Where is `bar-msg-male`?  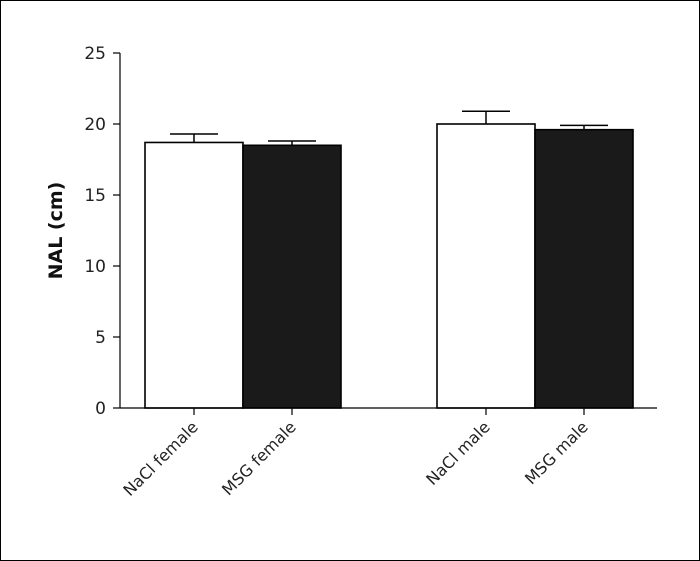
bar-msg-male is located at coordinates (584, 268).